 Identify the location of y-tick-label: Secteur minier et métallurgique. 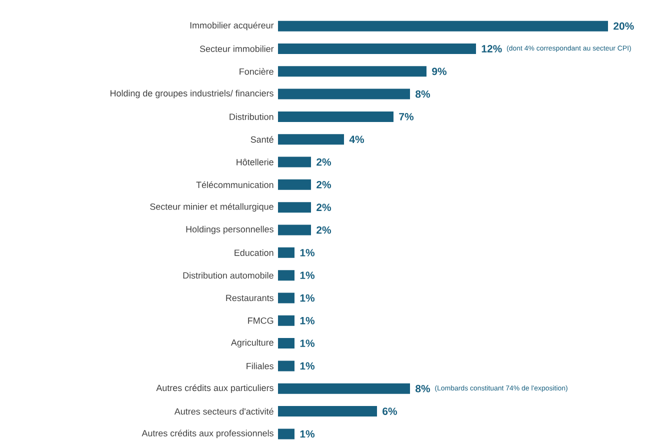
(212, 207).